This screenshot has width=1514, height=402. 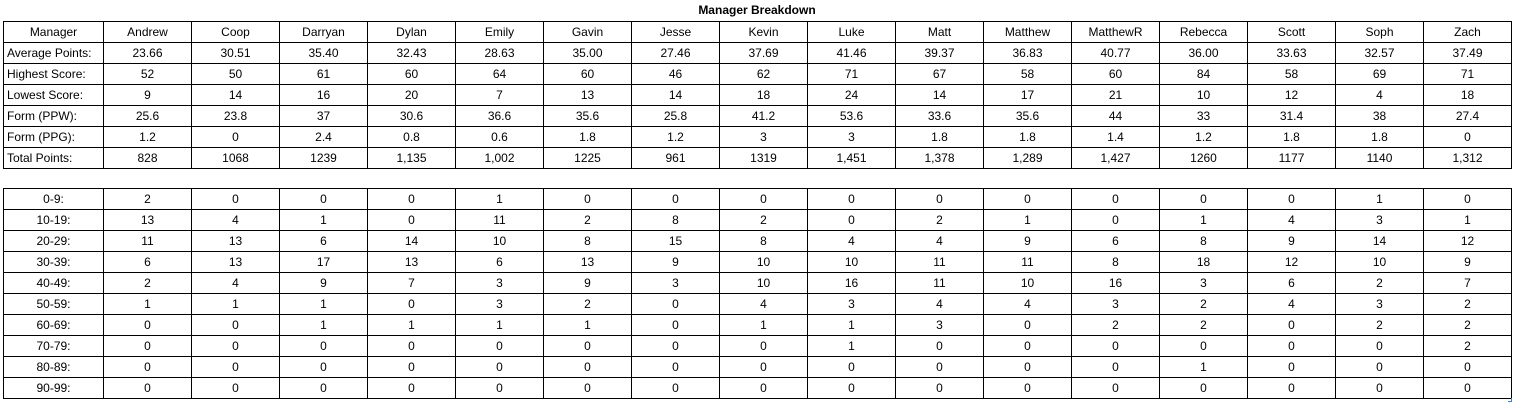 I want to click on distribution-count-cell: 14, so click(x=411, y=241).